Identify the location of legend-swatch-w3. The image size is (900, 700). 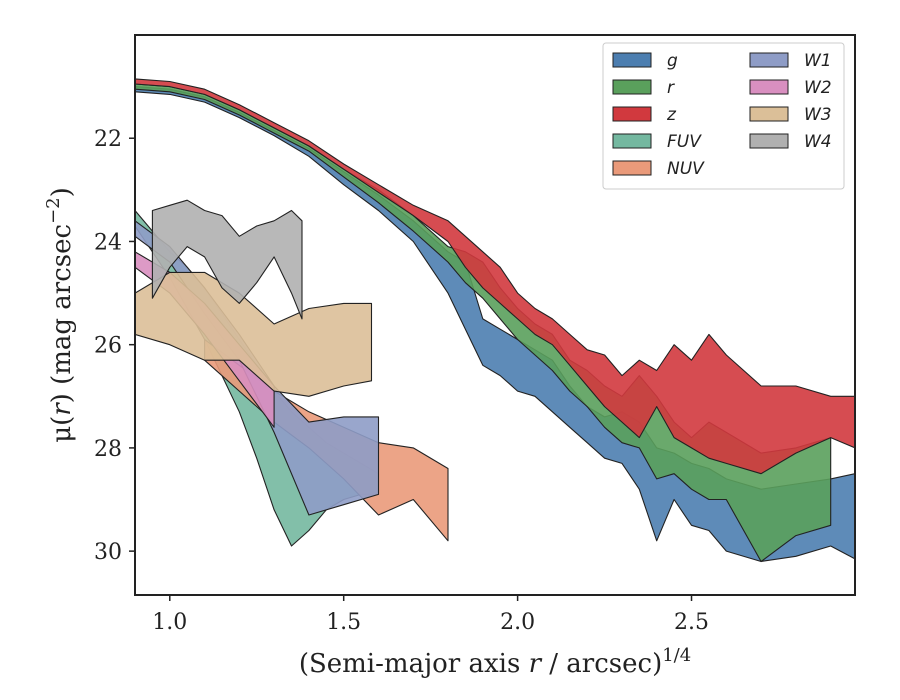
(769, 114).